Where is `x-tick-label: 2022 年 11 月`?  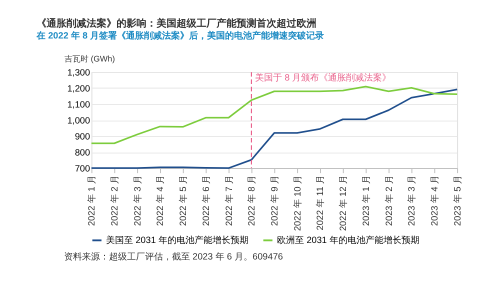 x-tick-label: 2022 年 11 月 is located at coordinates (320, 202).